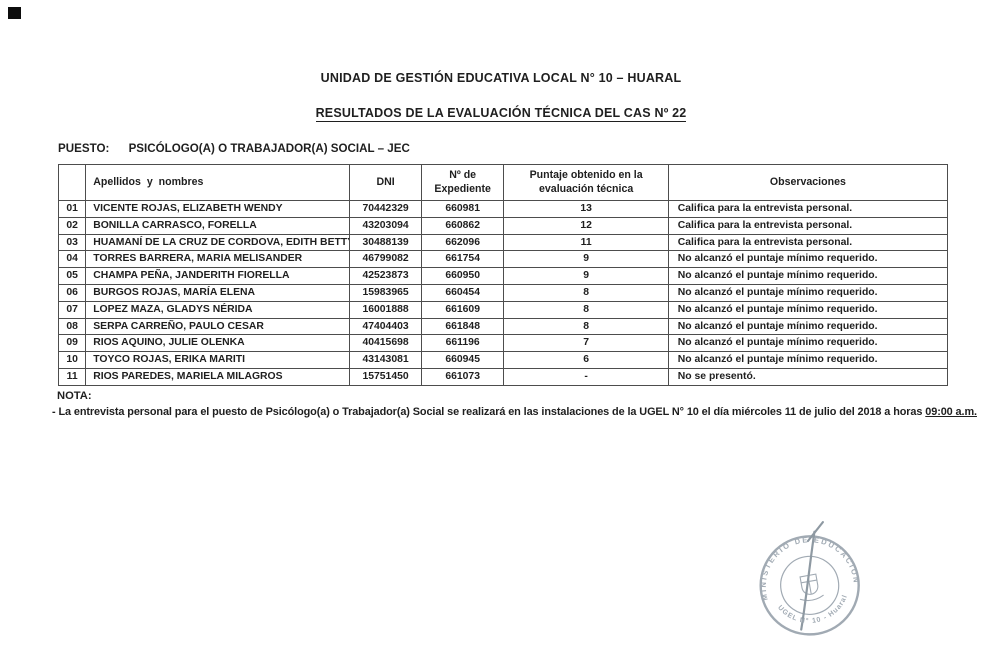 The height and width of the screenshot is (667, 1002). I want to click on row-expediente: 661848, so click(462, 326).